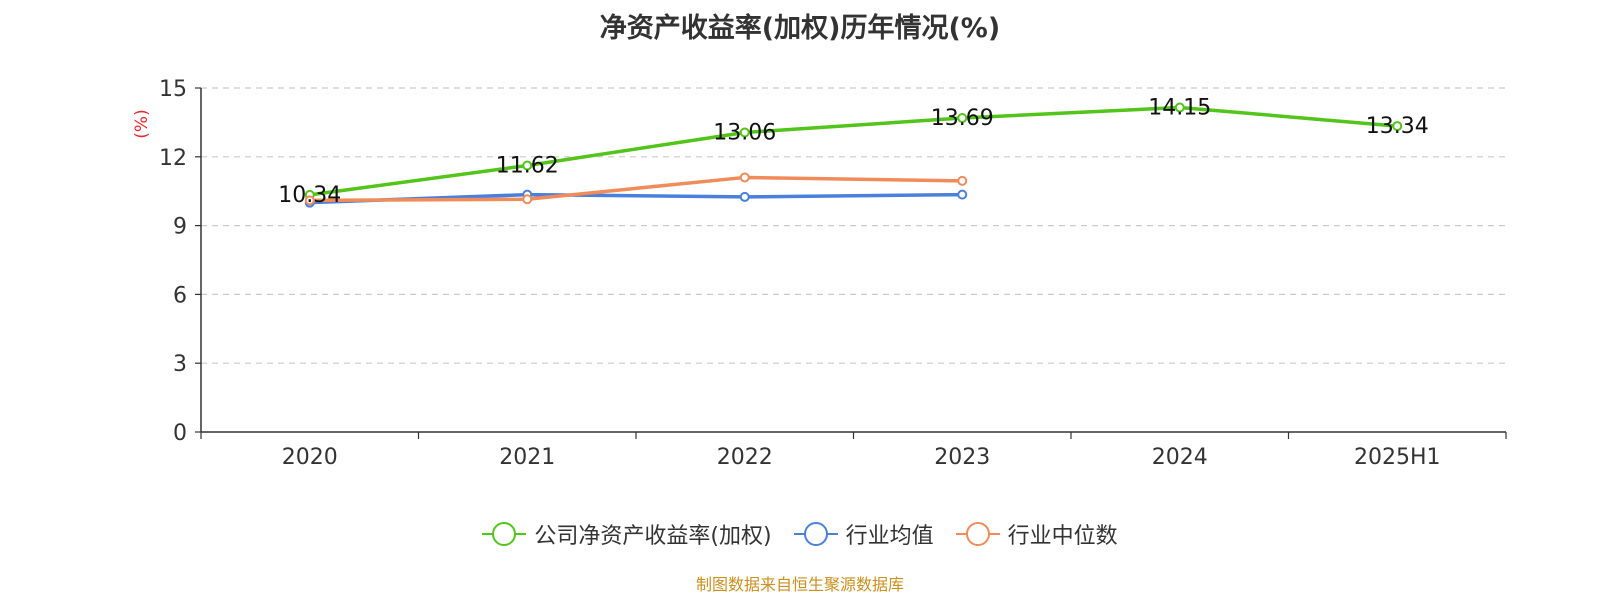 This screenshot has height=600, width=1600. Describe the element at coordinates (180, 364) in the screenshot. I see `y-tick-label: 3` at that location.